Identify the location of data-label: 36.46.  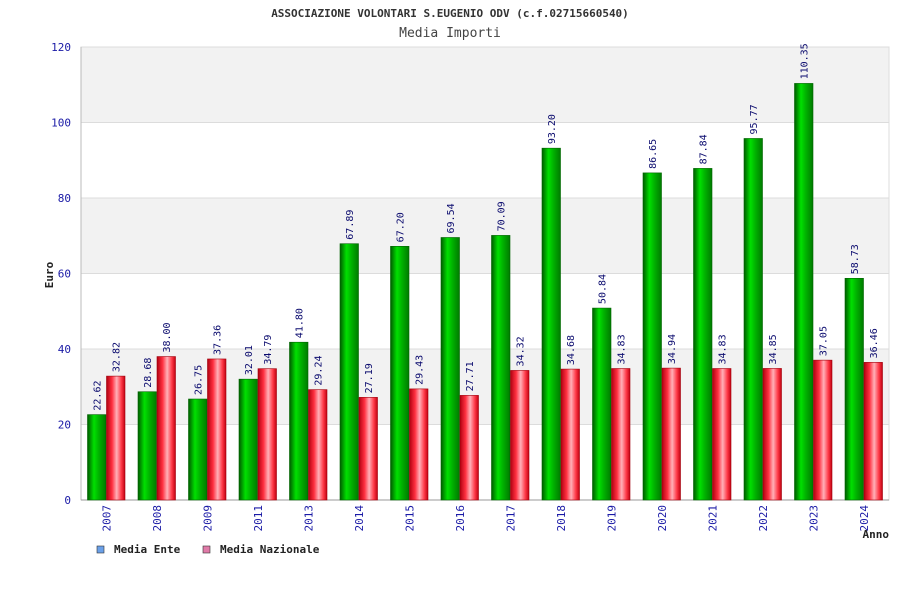
(874, 343).